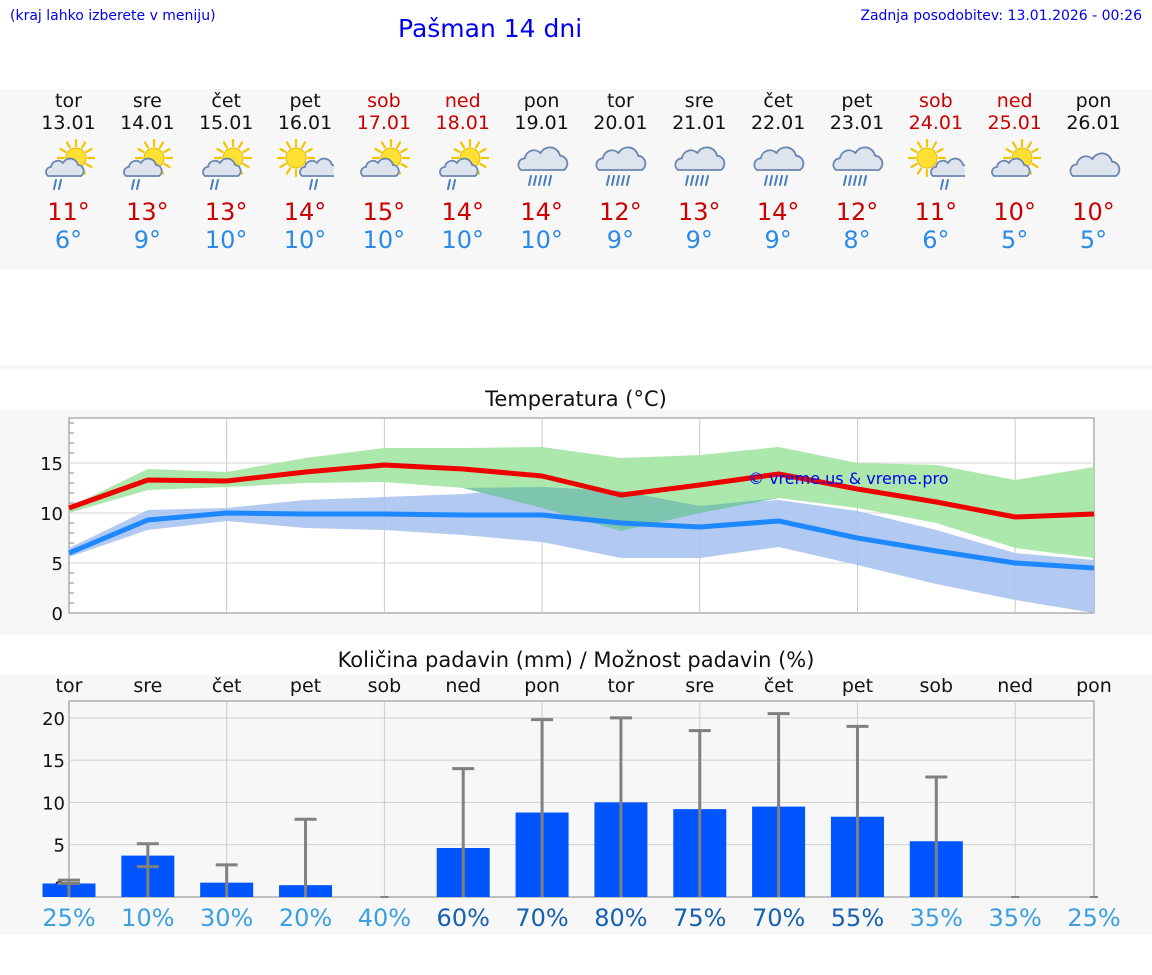 Image resolution: width=1152 pixels, height=975 pixels. Describe the element at coordinates (581, 540) in the screenshot. I see `min-temperature-line` at that location.